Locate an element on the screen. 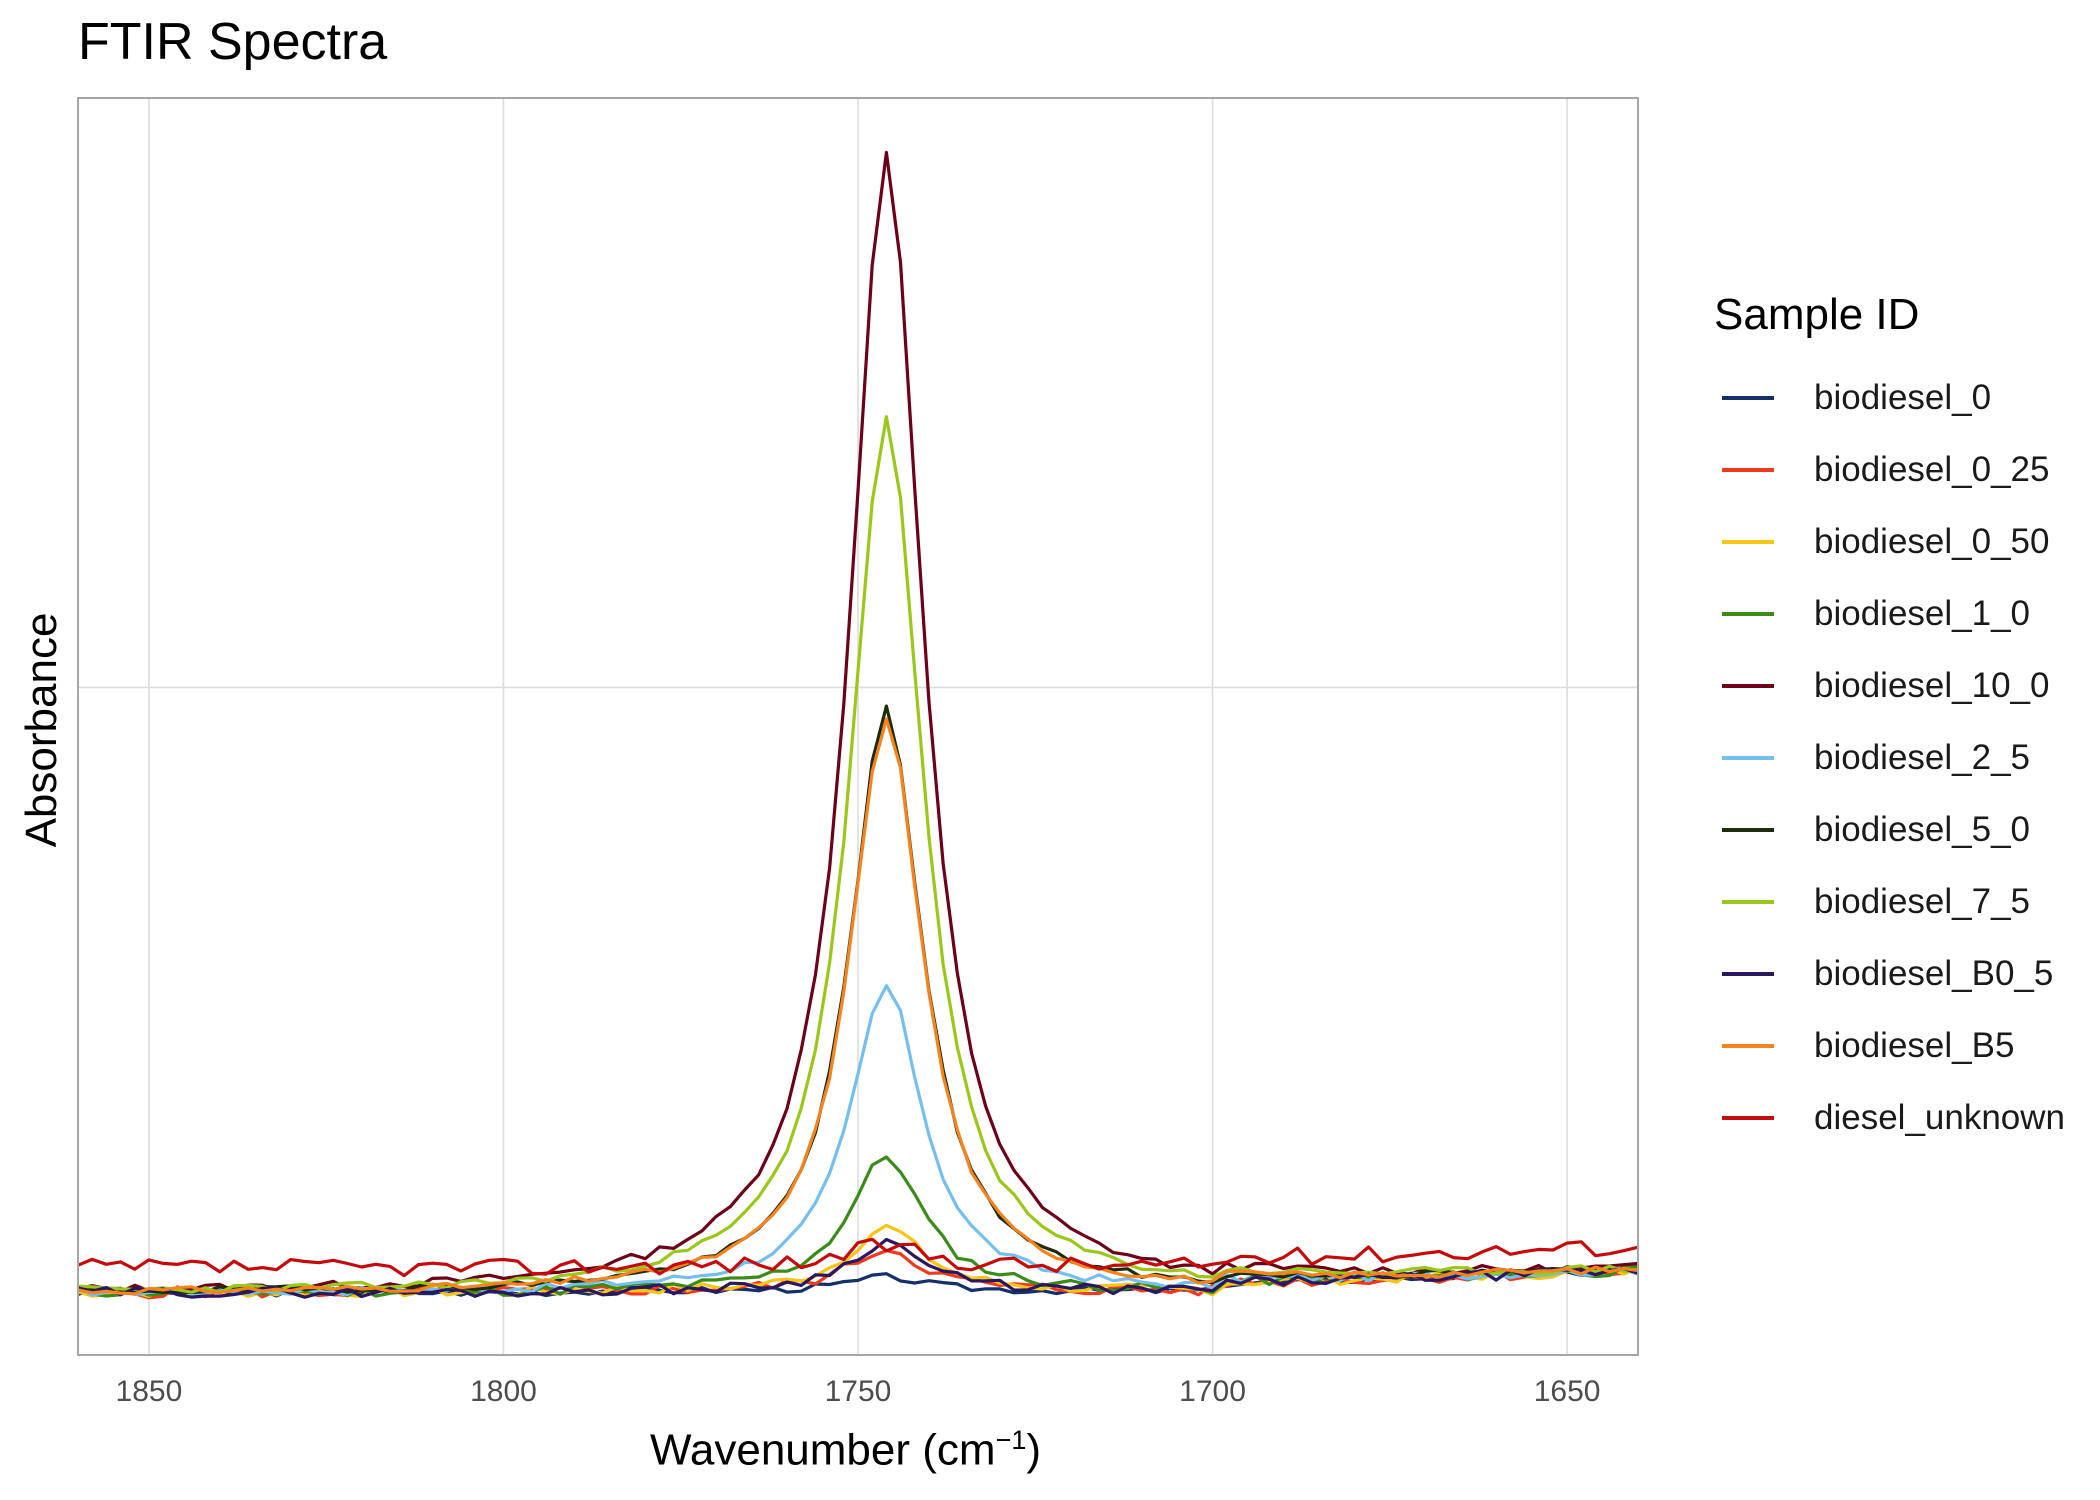 This screenshot has height=1500, width=2100. legend-title: Sample ID is located at coordinates (1817, 314).